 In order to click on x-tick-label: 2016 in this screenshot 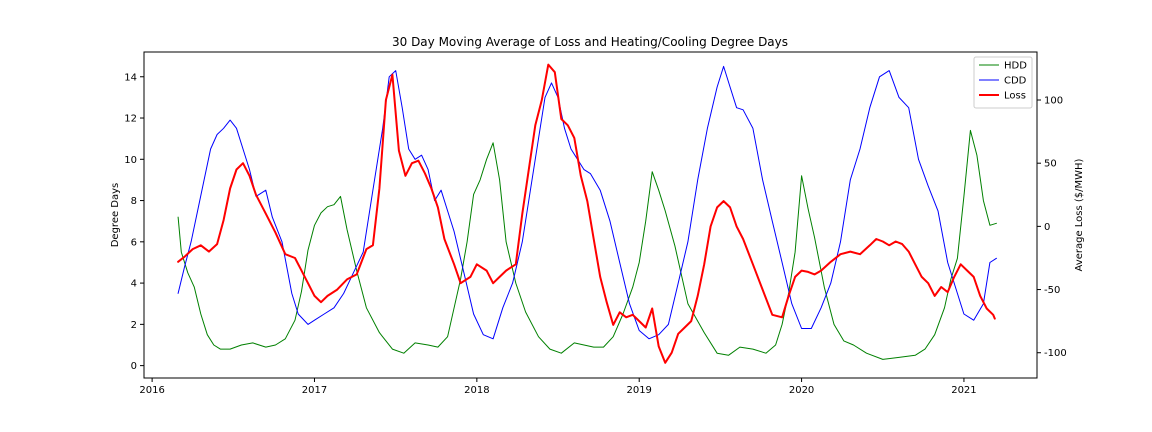, I will do `click(151, 390)`.